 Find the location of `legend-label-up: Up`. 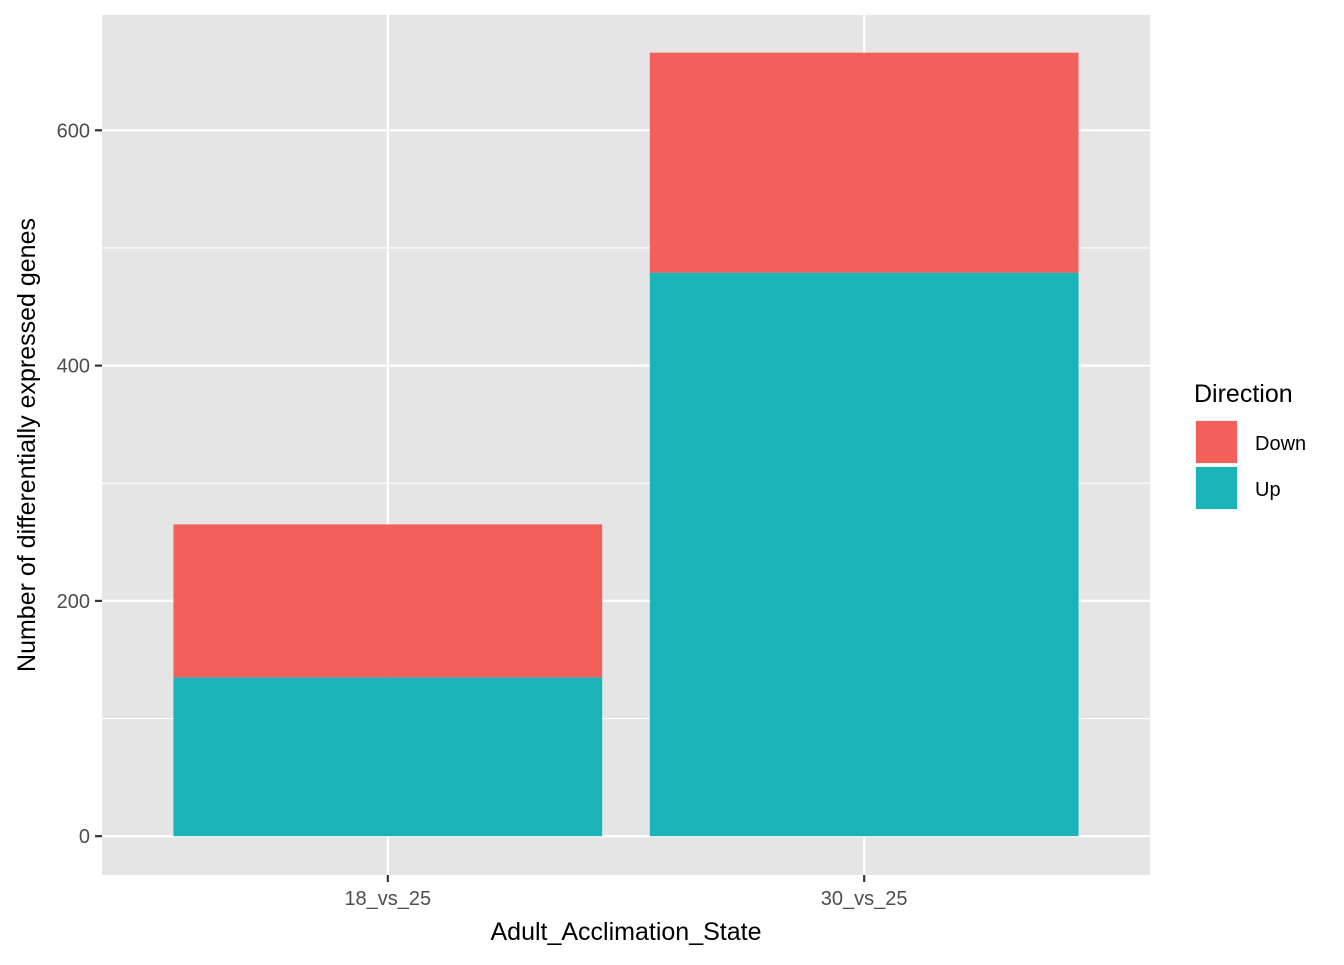

legend-label-up: Up is located at coordinates (1268, 490).